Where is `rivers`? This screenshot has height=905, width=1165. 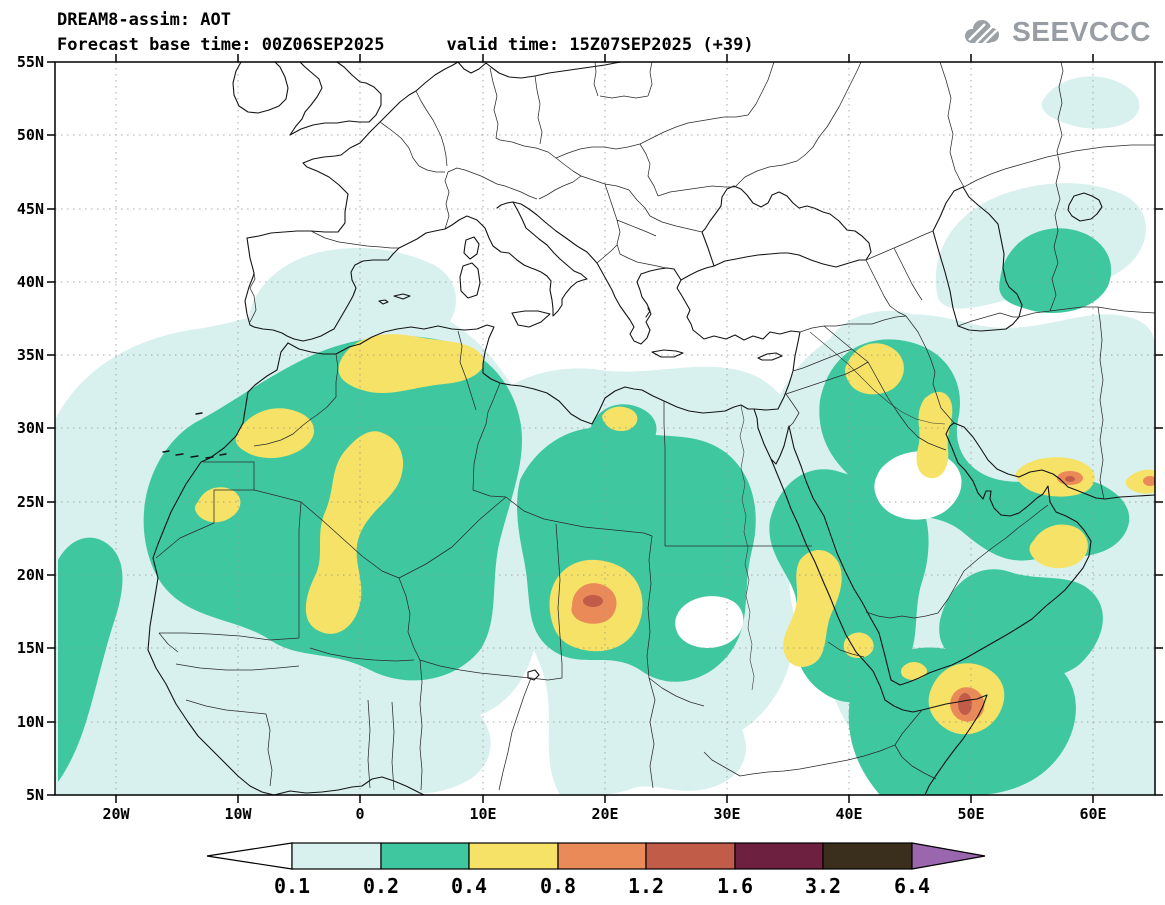 rivers is located at coordinates (842, 511).